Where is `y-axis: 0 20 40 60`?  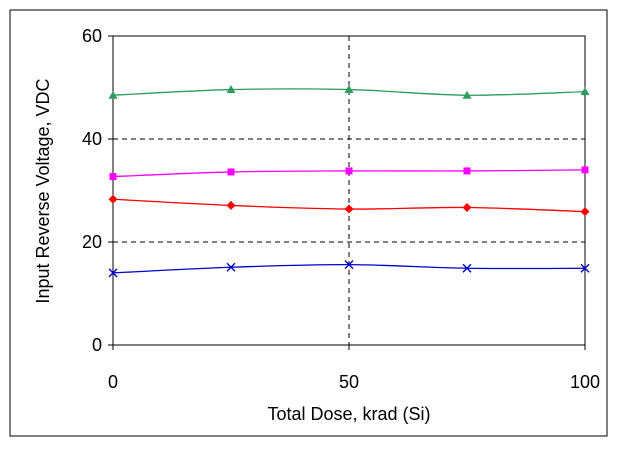 y-axis: 0 20 40 60 is located at coordinates (97, 190).